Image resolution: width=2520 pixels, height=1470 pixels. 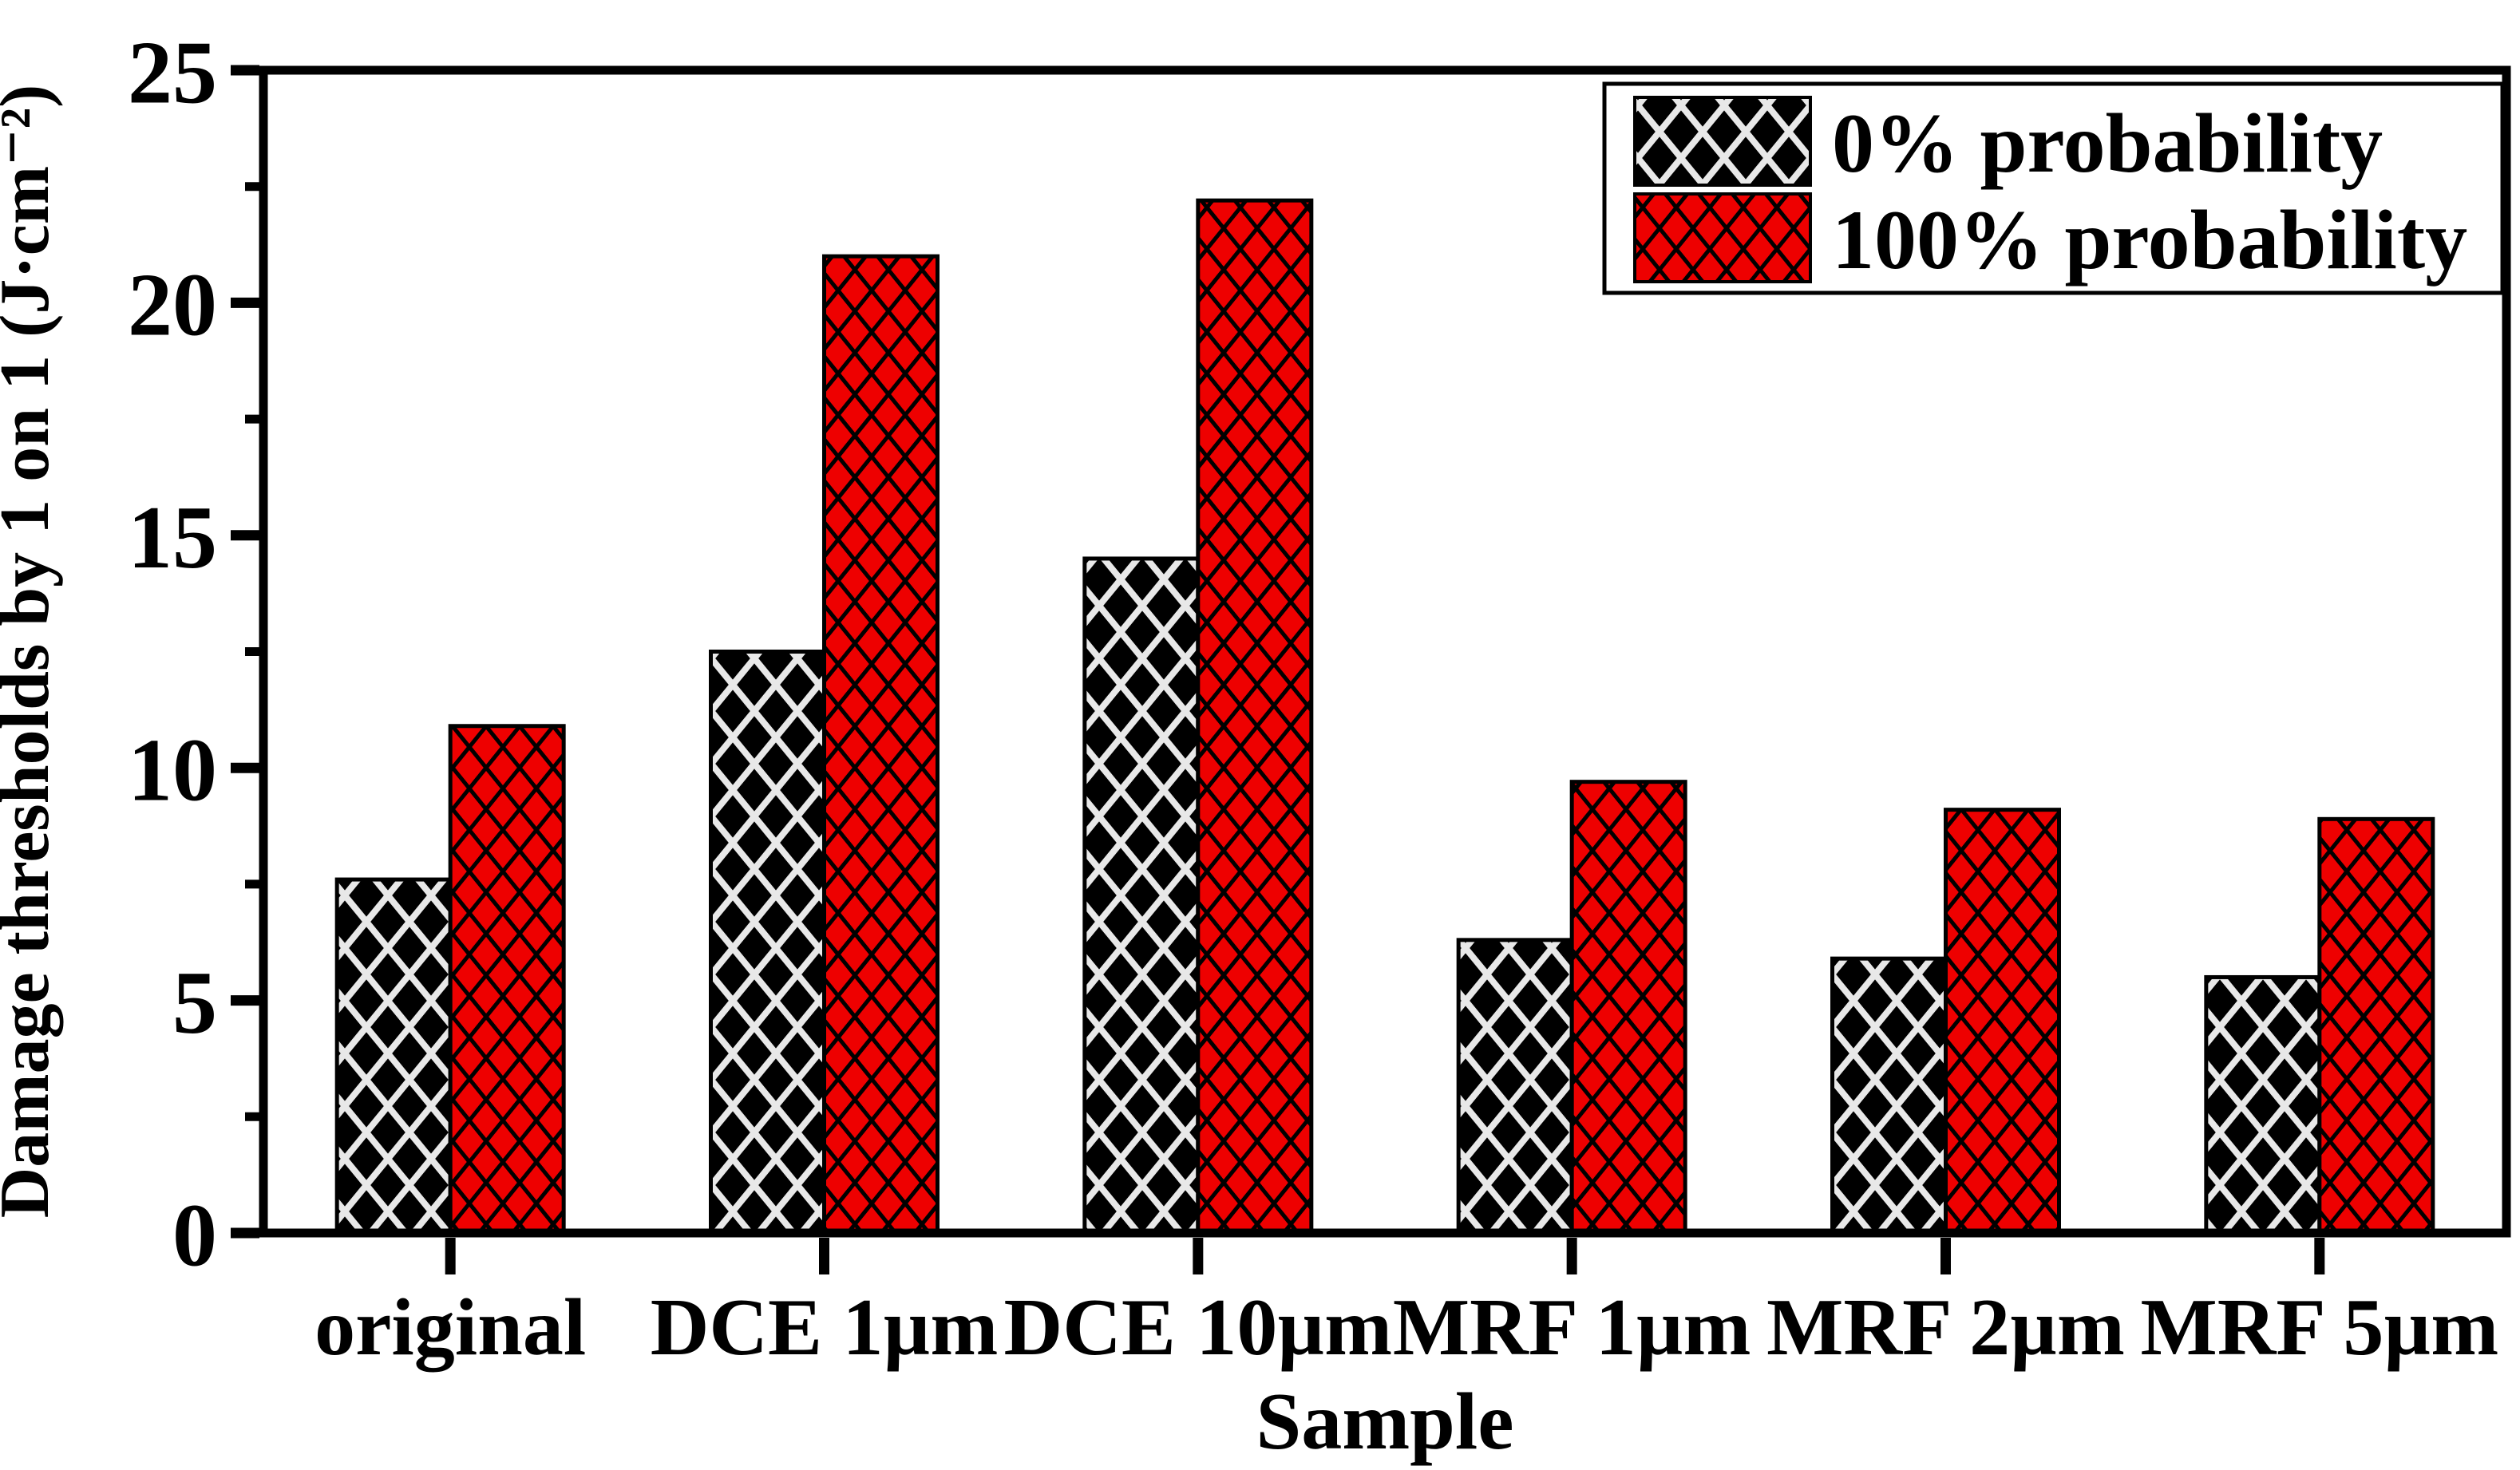 I want to click on bar-original-100-probability, so click(x=507, y=979).